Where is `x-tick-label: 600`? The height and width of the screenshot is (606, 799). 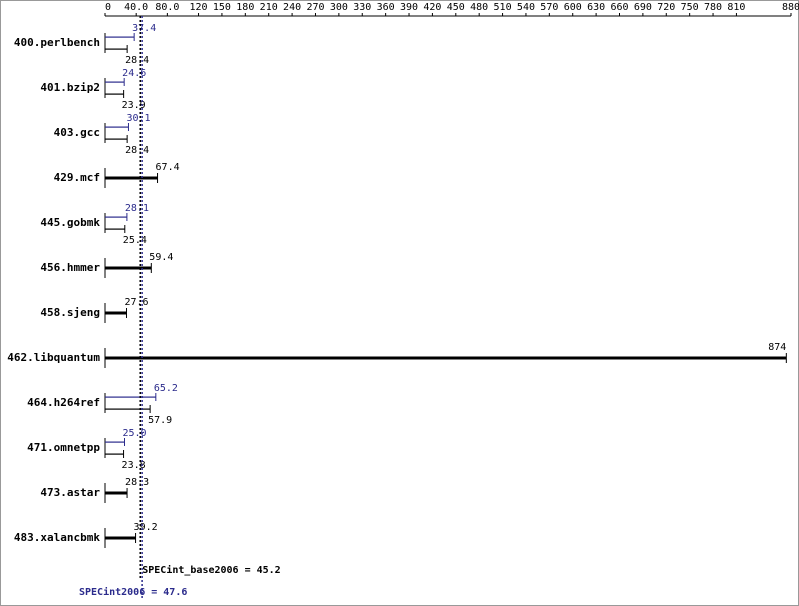
x-tick-label: 600 is located at coordinates (573, 7).